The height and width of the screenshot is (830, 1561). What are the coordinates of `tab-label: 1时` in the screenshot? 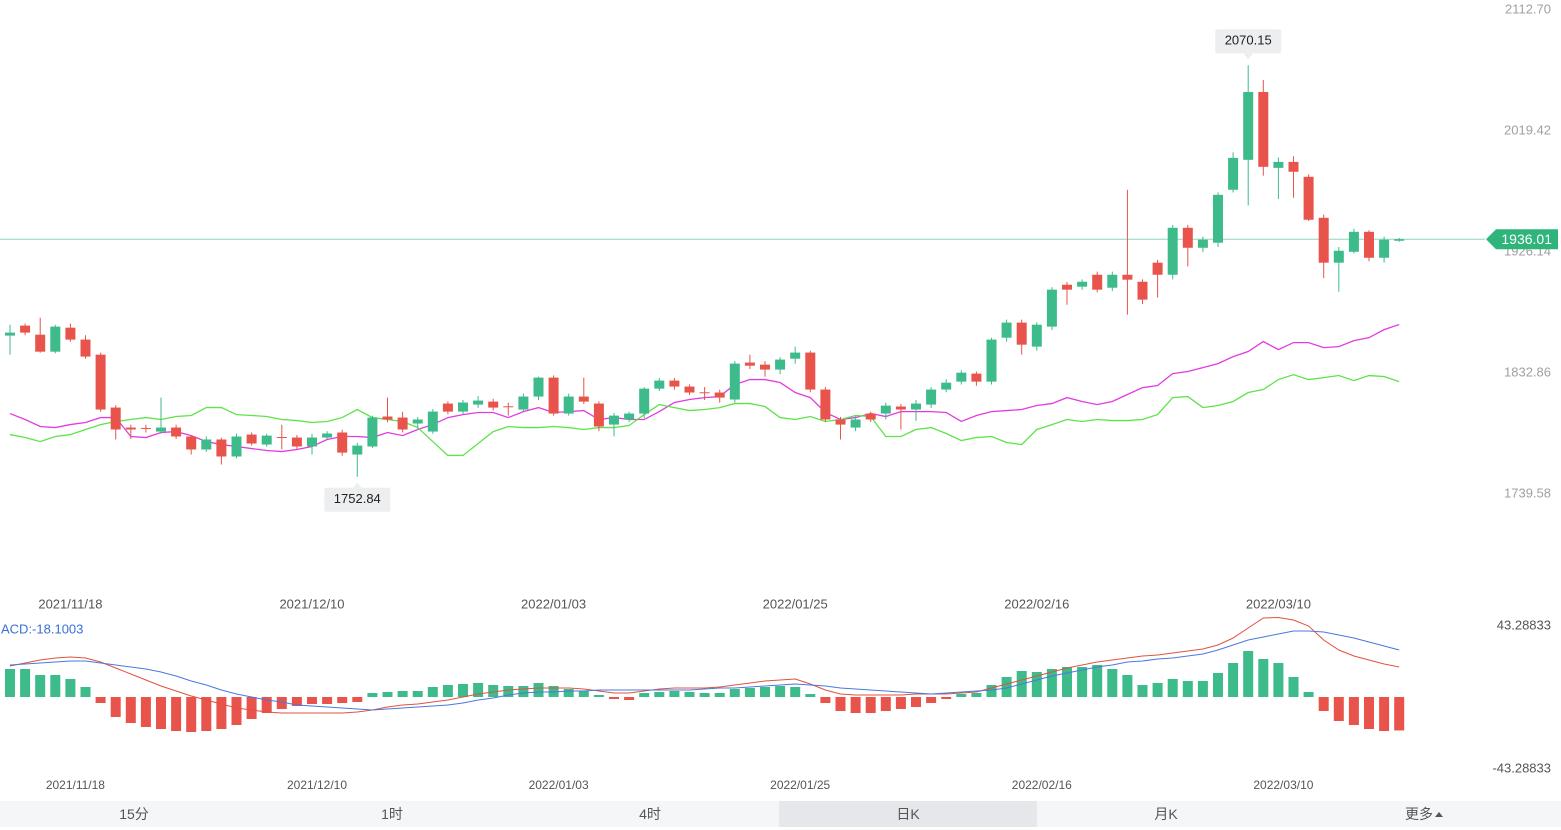 It's located at (392, 814).